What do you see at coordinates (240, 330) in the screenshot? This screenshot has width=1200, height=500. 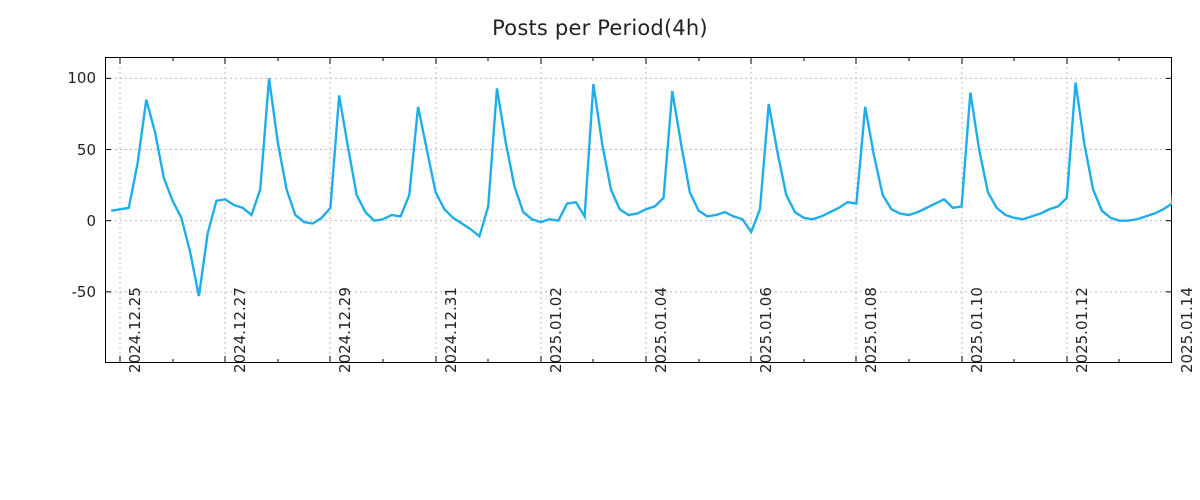 I see `x-tick-label: 2024.12.27` at bounding box center [240, 330].